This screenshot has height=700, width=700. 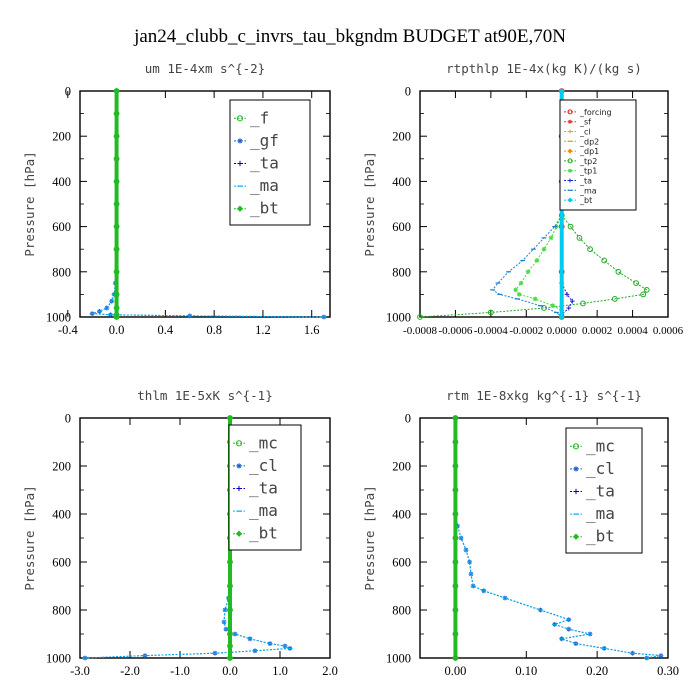 What do you see at coordinates (585, 122) in the screenshot?
I see `legend-label: _sf` at bounding box center [585, 122].